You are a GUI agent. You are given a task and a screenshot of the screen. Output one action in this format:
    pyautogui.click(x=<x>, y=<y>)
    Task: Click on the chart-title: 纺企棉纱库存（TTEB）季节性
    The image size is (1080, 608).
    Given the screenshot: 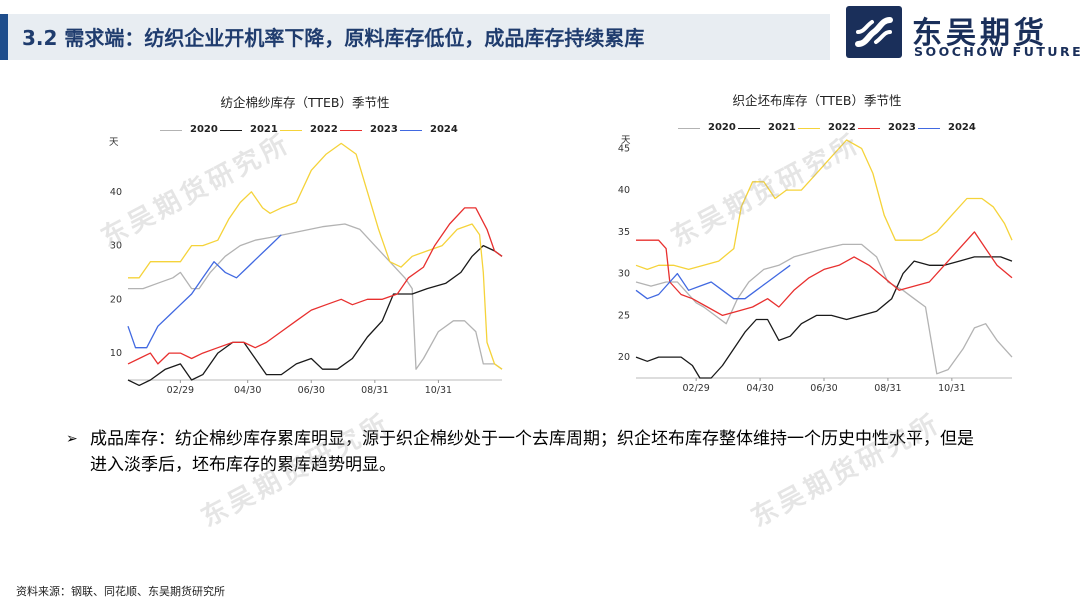 What is the action you would take?
    pyautogui.click(x=305, y=102)
    